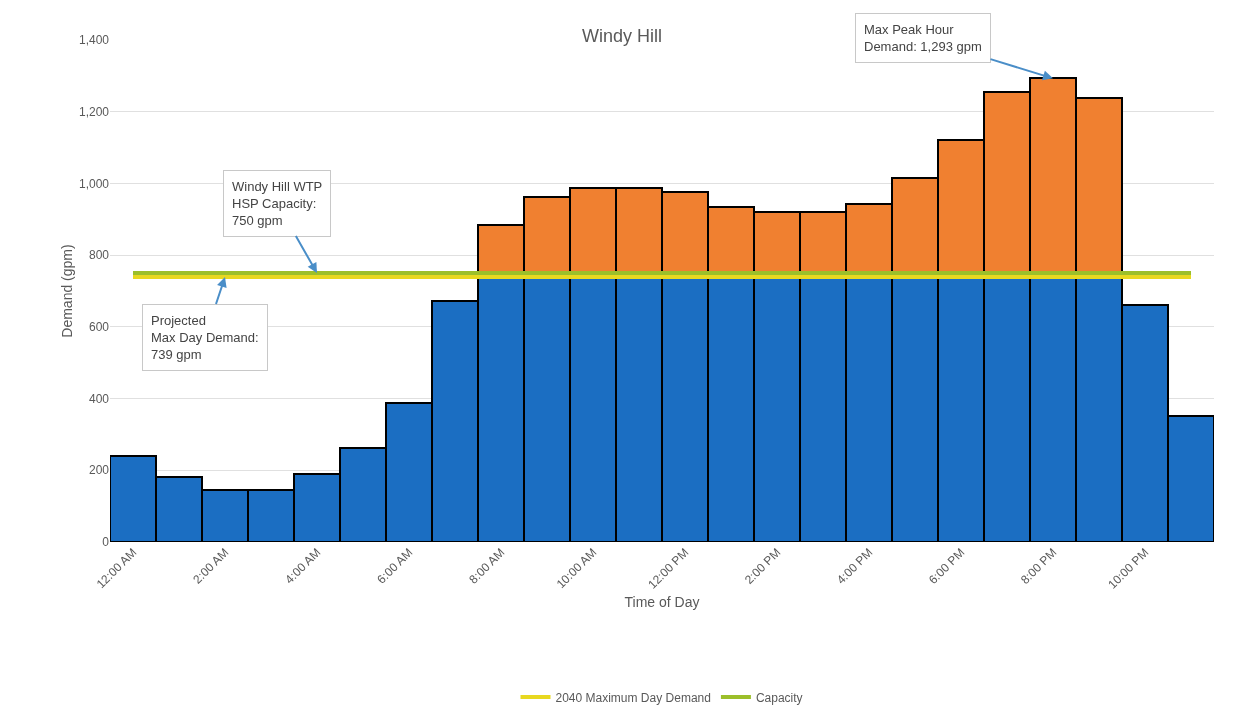 This screenshot has height=724, width=1244. What do you see at coordinates (94, 40) in the screenshot?
I see `y-tick-label: 1,400` at bounding box center [94, 40].